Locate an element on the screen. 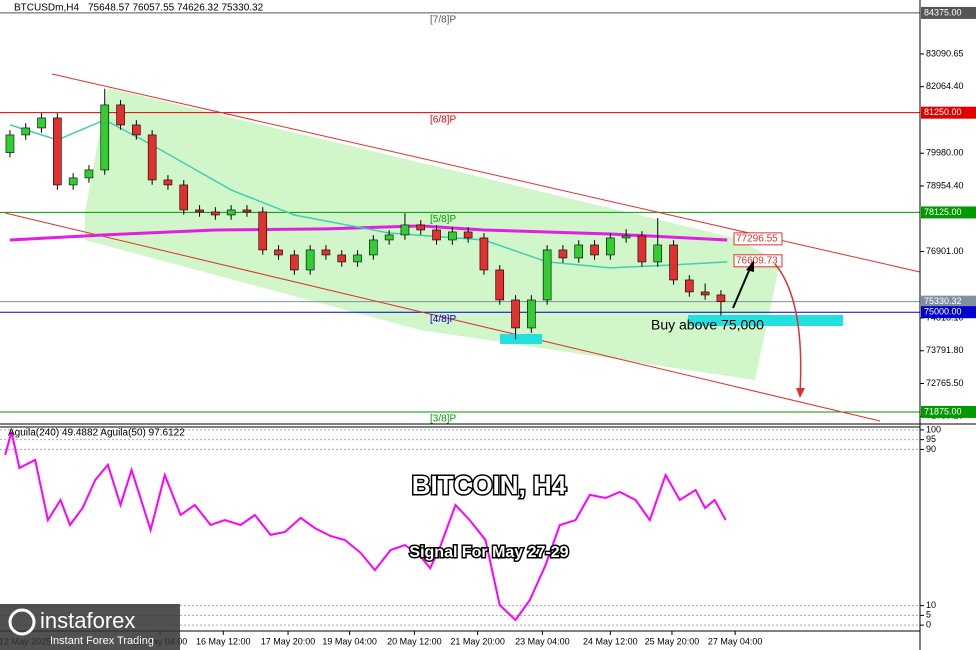  level-tag: [4/8]P is located at coordinates (443, 319).